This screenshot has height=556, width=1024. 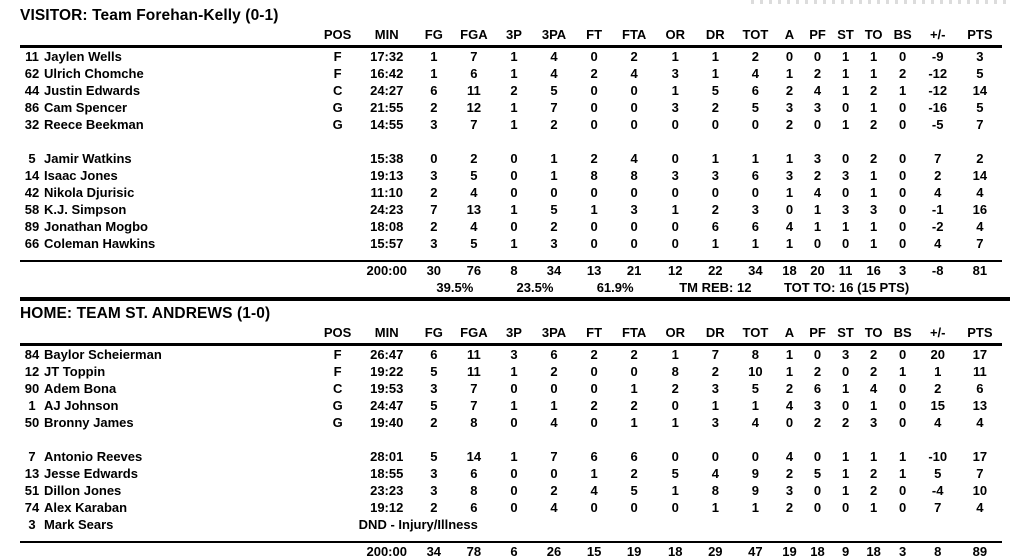 I want to click on jersey-number: 89, so click(x=32, y=226).